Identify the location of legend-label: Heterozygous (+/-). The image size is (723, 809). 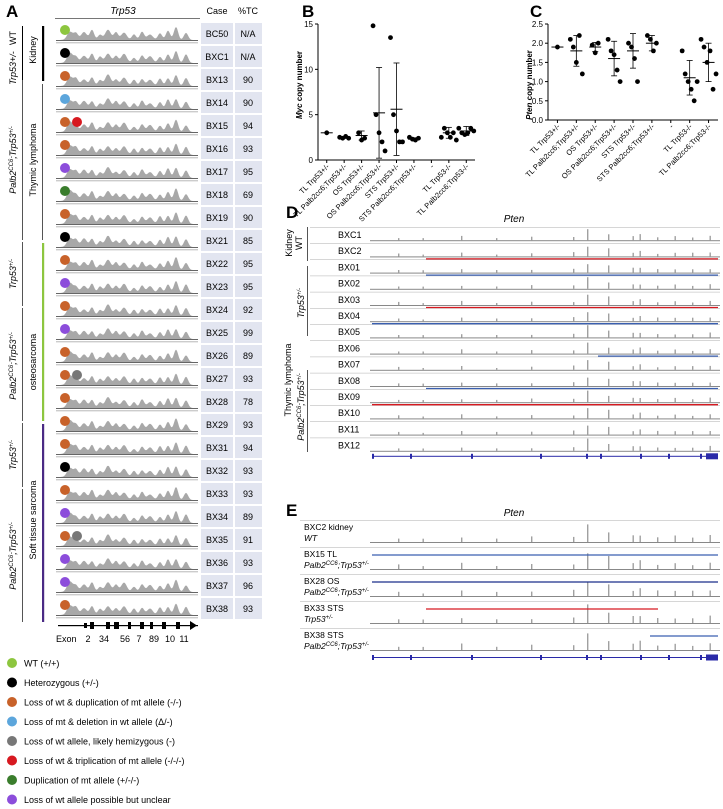
(61, 683).